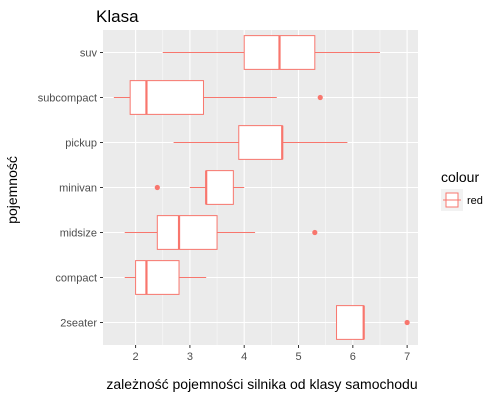 This screenshot has height=400, width=500. I want to click on legend-key, so click(452, 200).